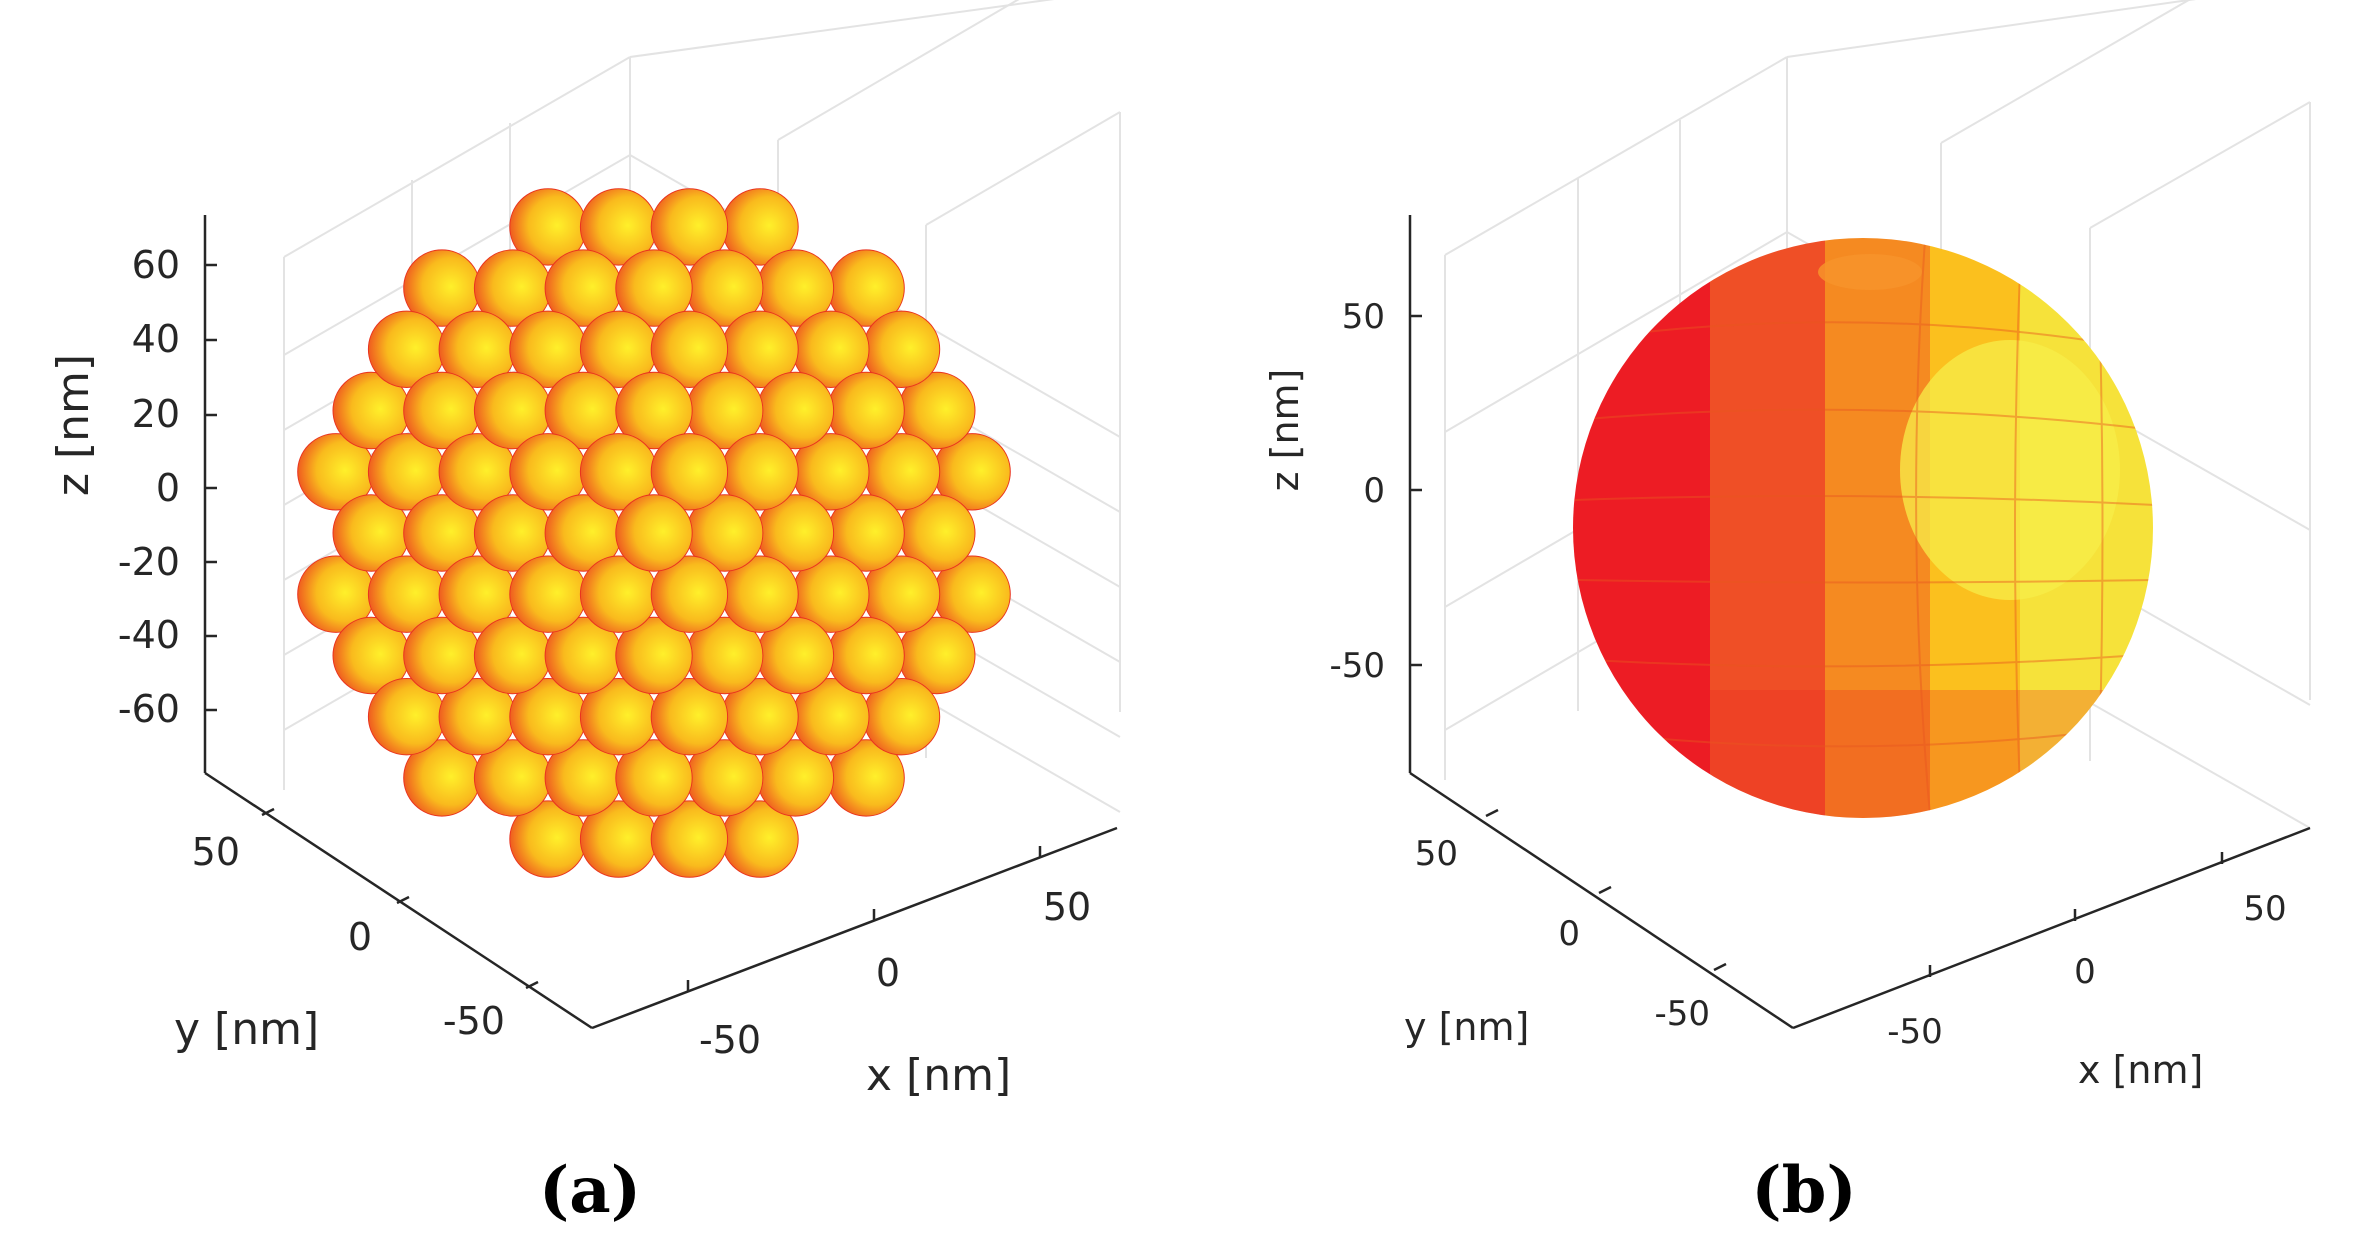 This screenshot has height=1251, width=2357. What do you see at coordinates (2264, 909) in the screenshot?
I see `x-tick-b-50: 50` at bounding box center [2264, 909].